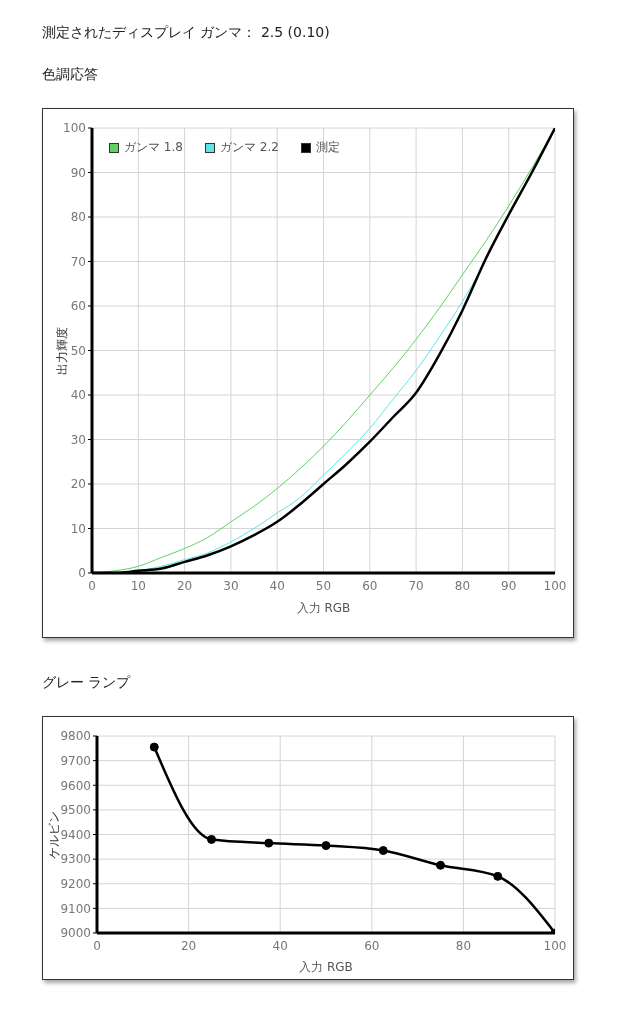 This screenshot has width=622, height=1024. I want to click on y-tick-label: 100, so click(74, 128).